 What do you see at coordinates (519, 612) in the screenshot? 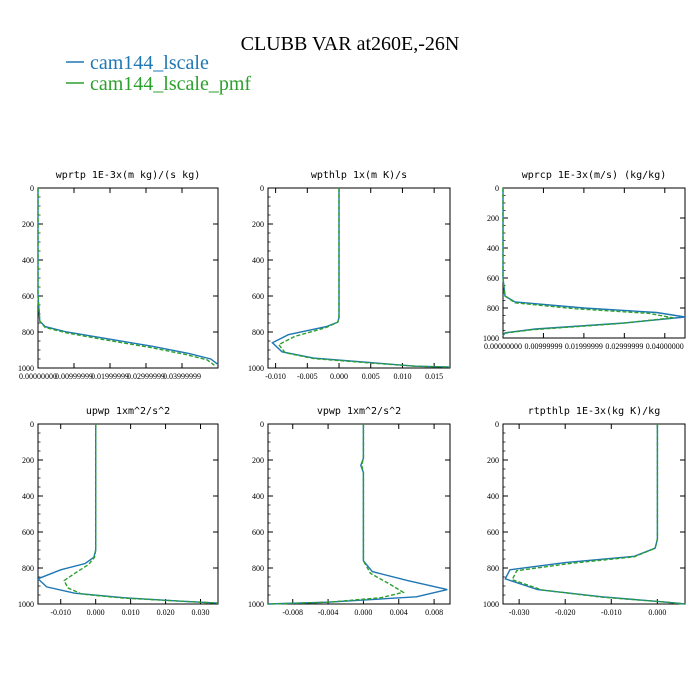
I see `x-tick-label: -0.030` at bounding box center [519, 612].